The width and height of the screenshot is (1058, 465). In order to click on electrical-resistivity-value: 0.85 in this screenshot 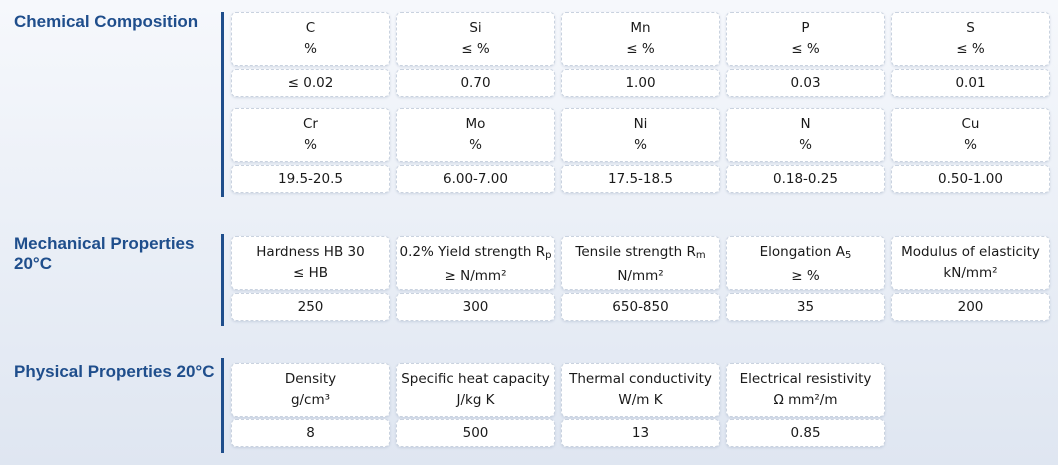, I will do `click(805, 433)`.